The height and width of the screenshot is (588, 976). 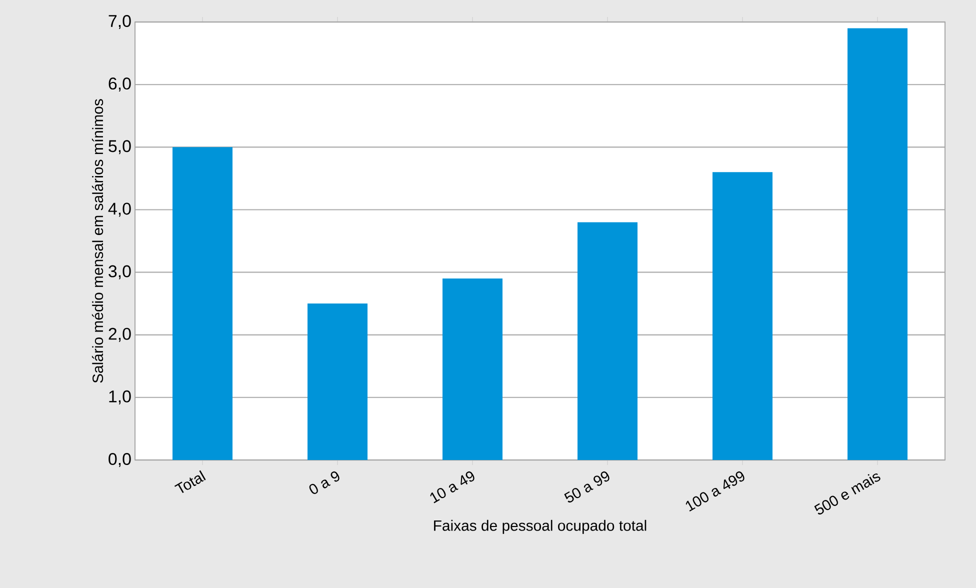 What do you see at coordinates (452, 487) in the screenshot?
I see `x-tick-label: 10 a 49` at bounding box center [452, 487].